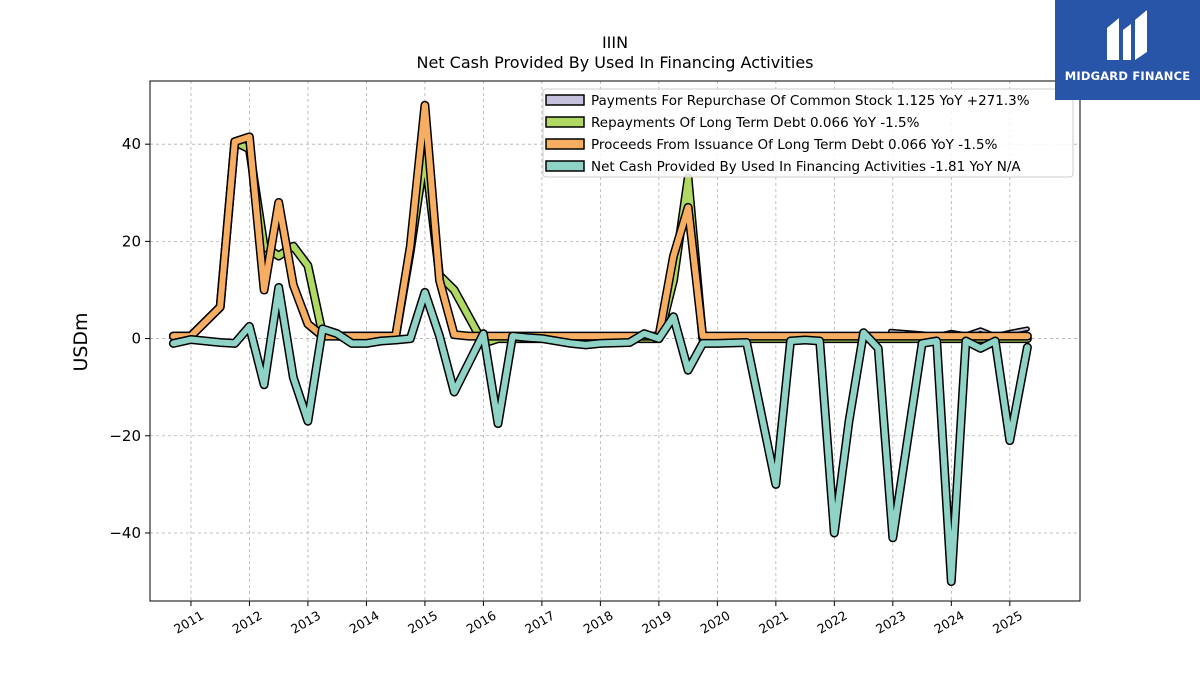  What do you see at coordinates (188, 622) in the screenshot?
I see `x-tick-label: 2011` at bounding box center [188, 622].